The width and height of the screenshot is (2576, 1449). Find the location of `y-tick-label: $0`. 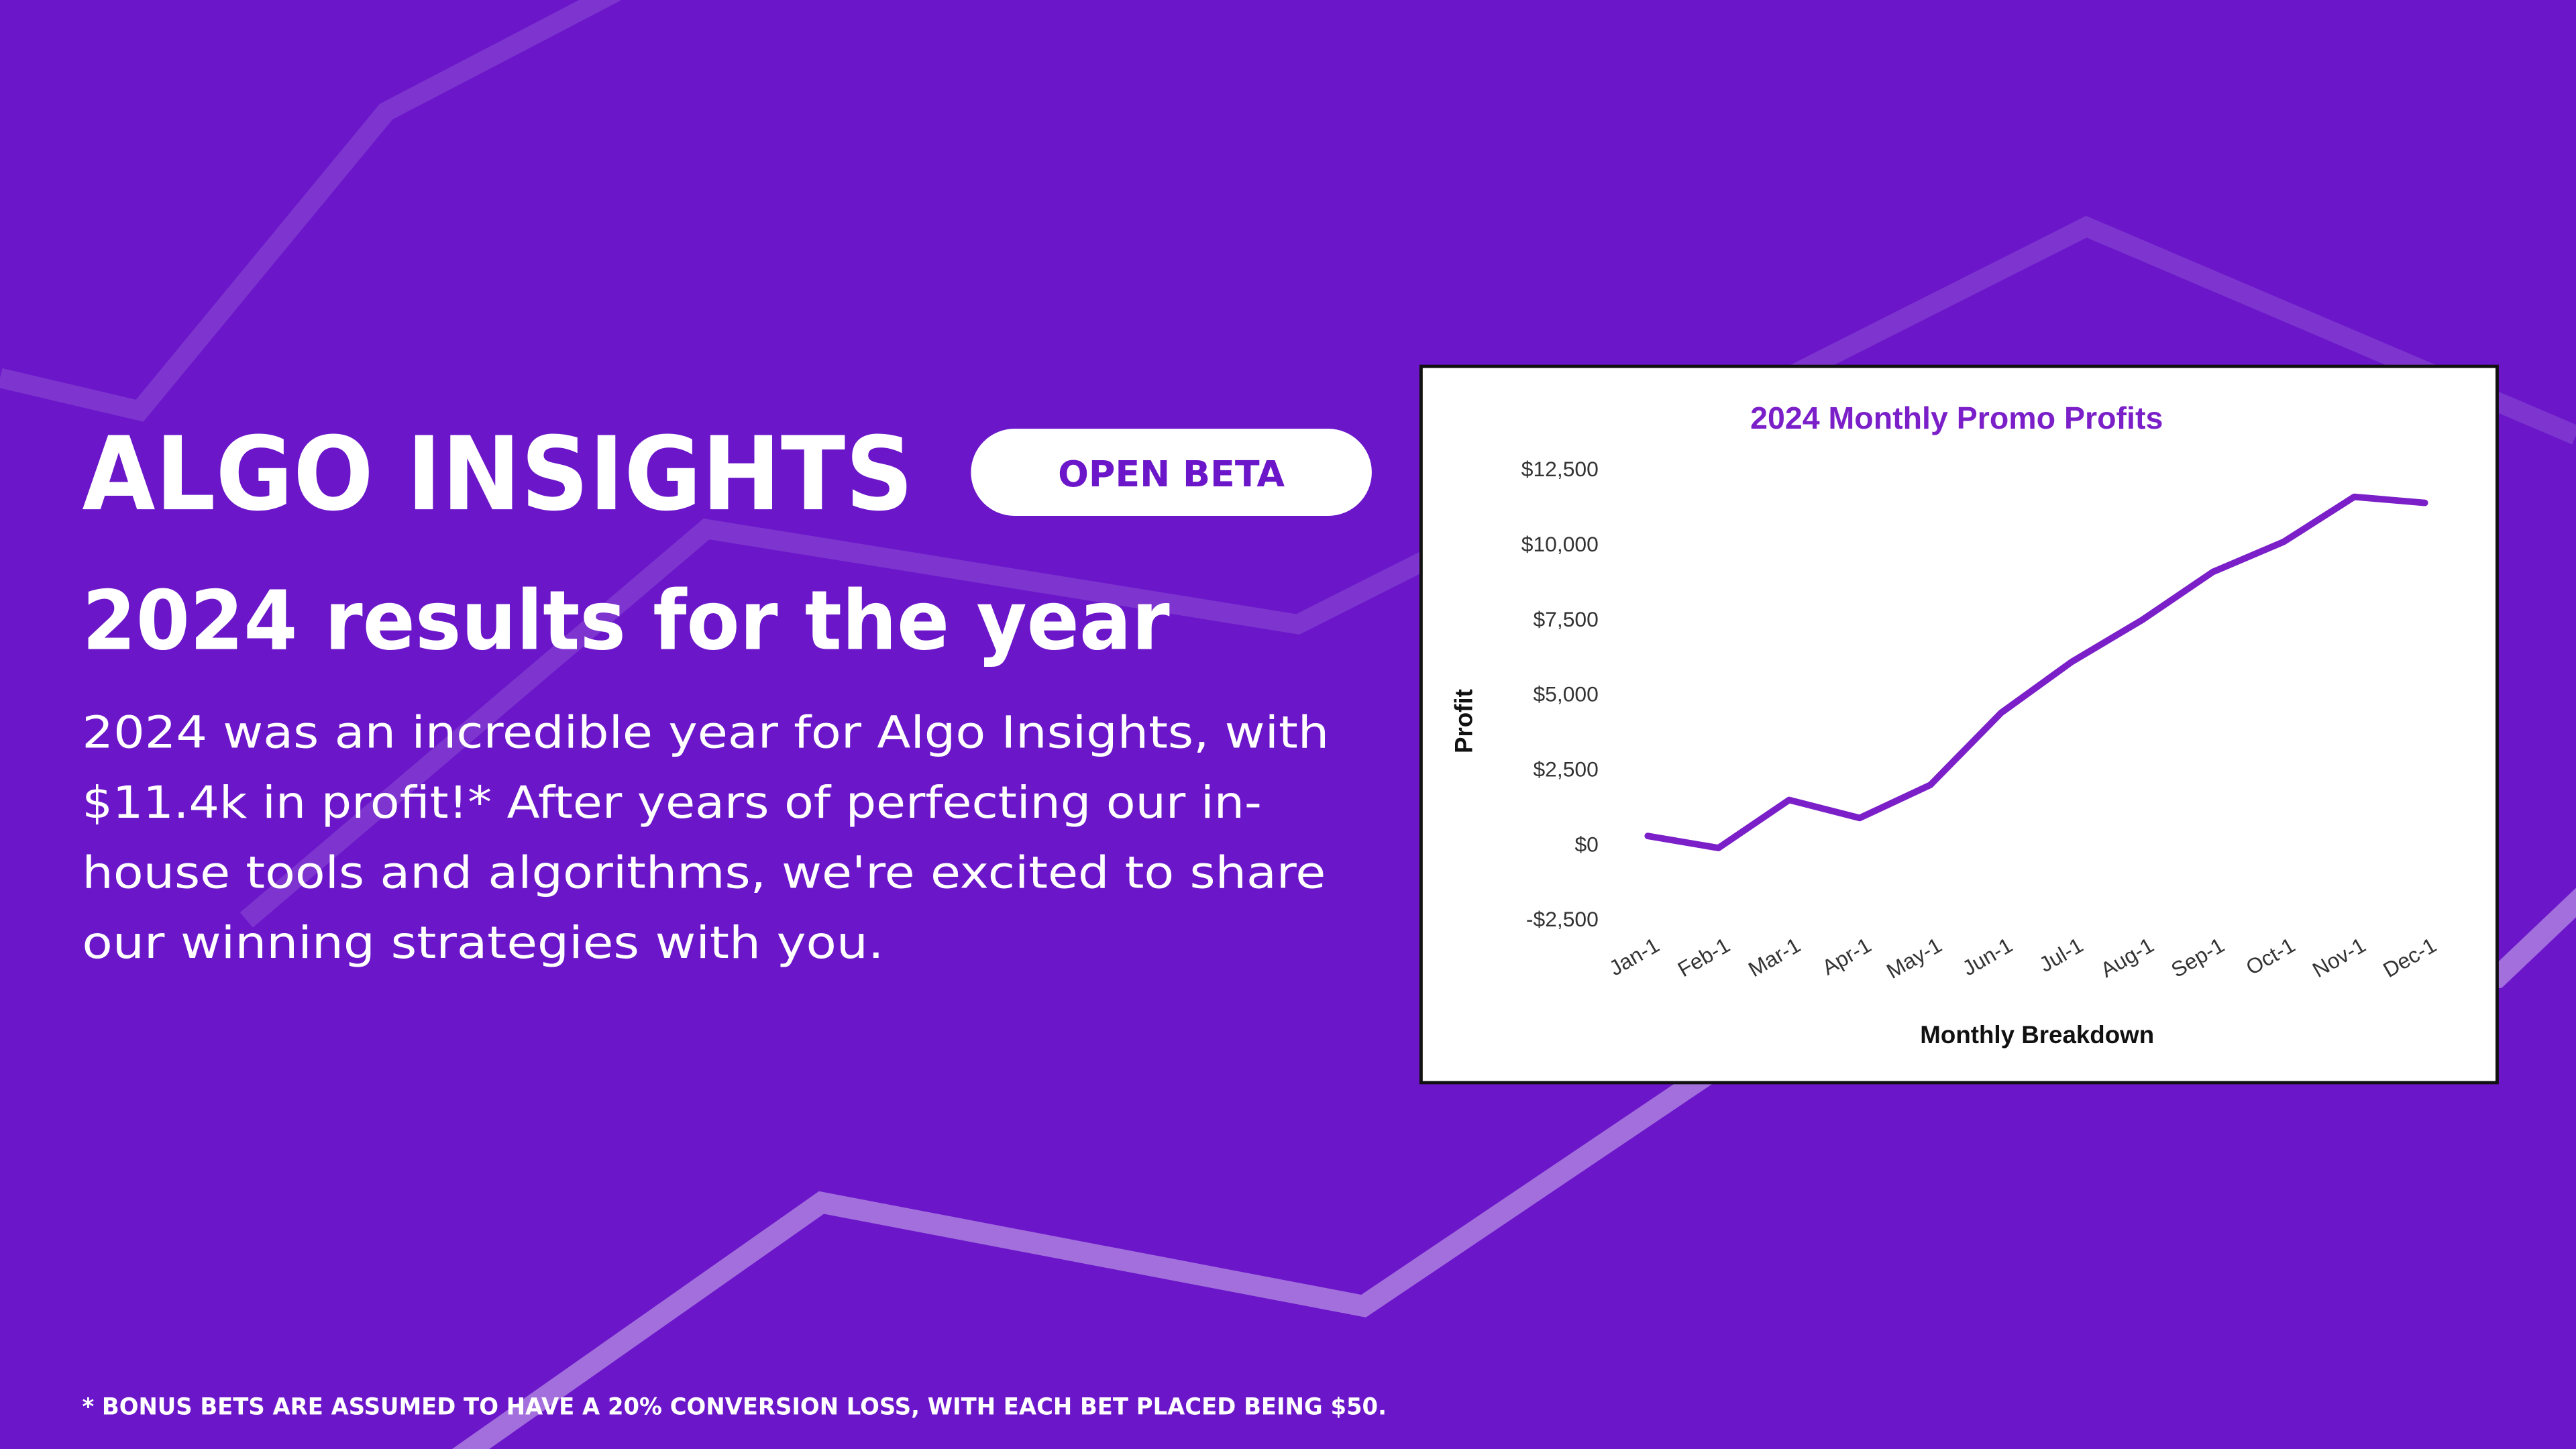

y-tick-label: $0 is located at coordinates (1586, 844).